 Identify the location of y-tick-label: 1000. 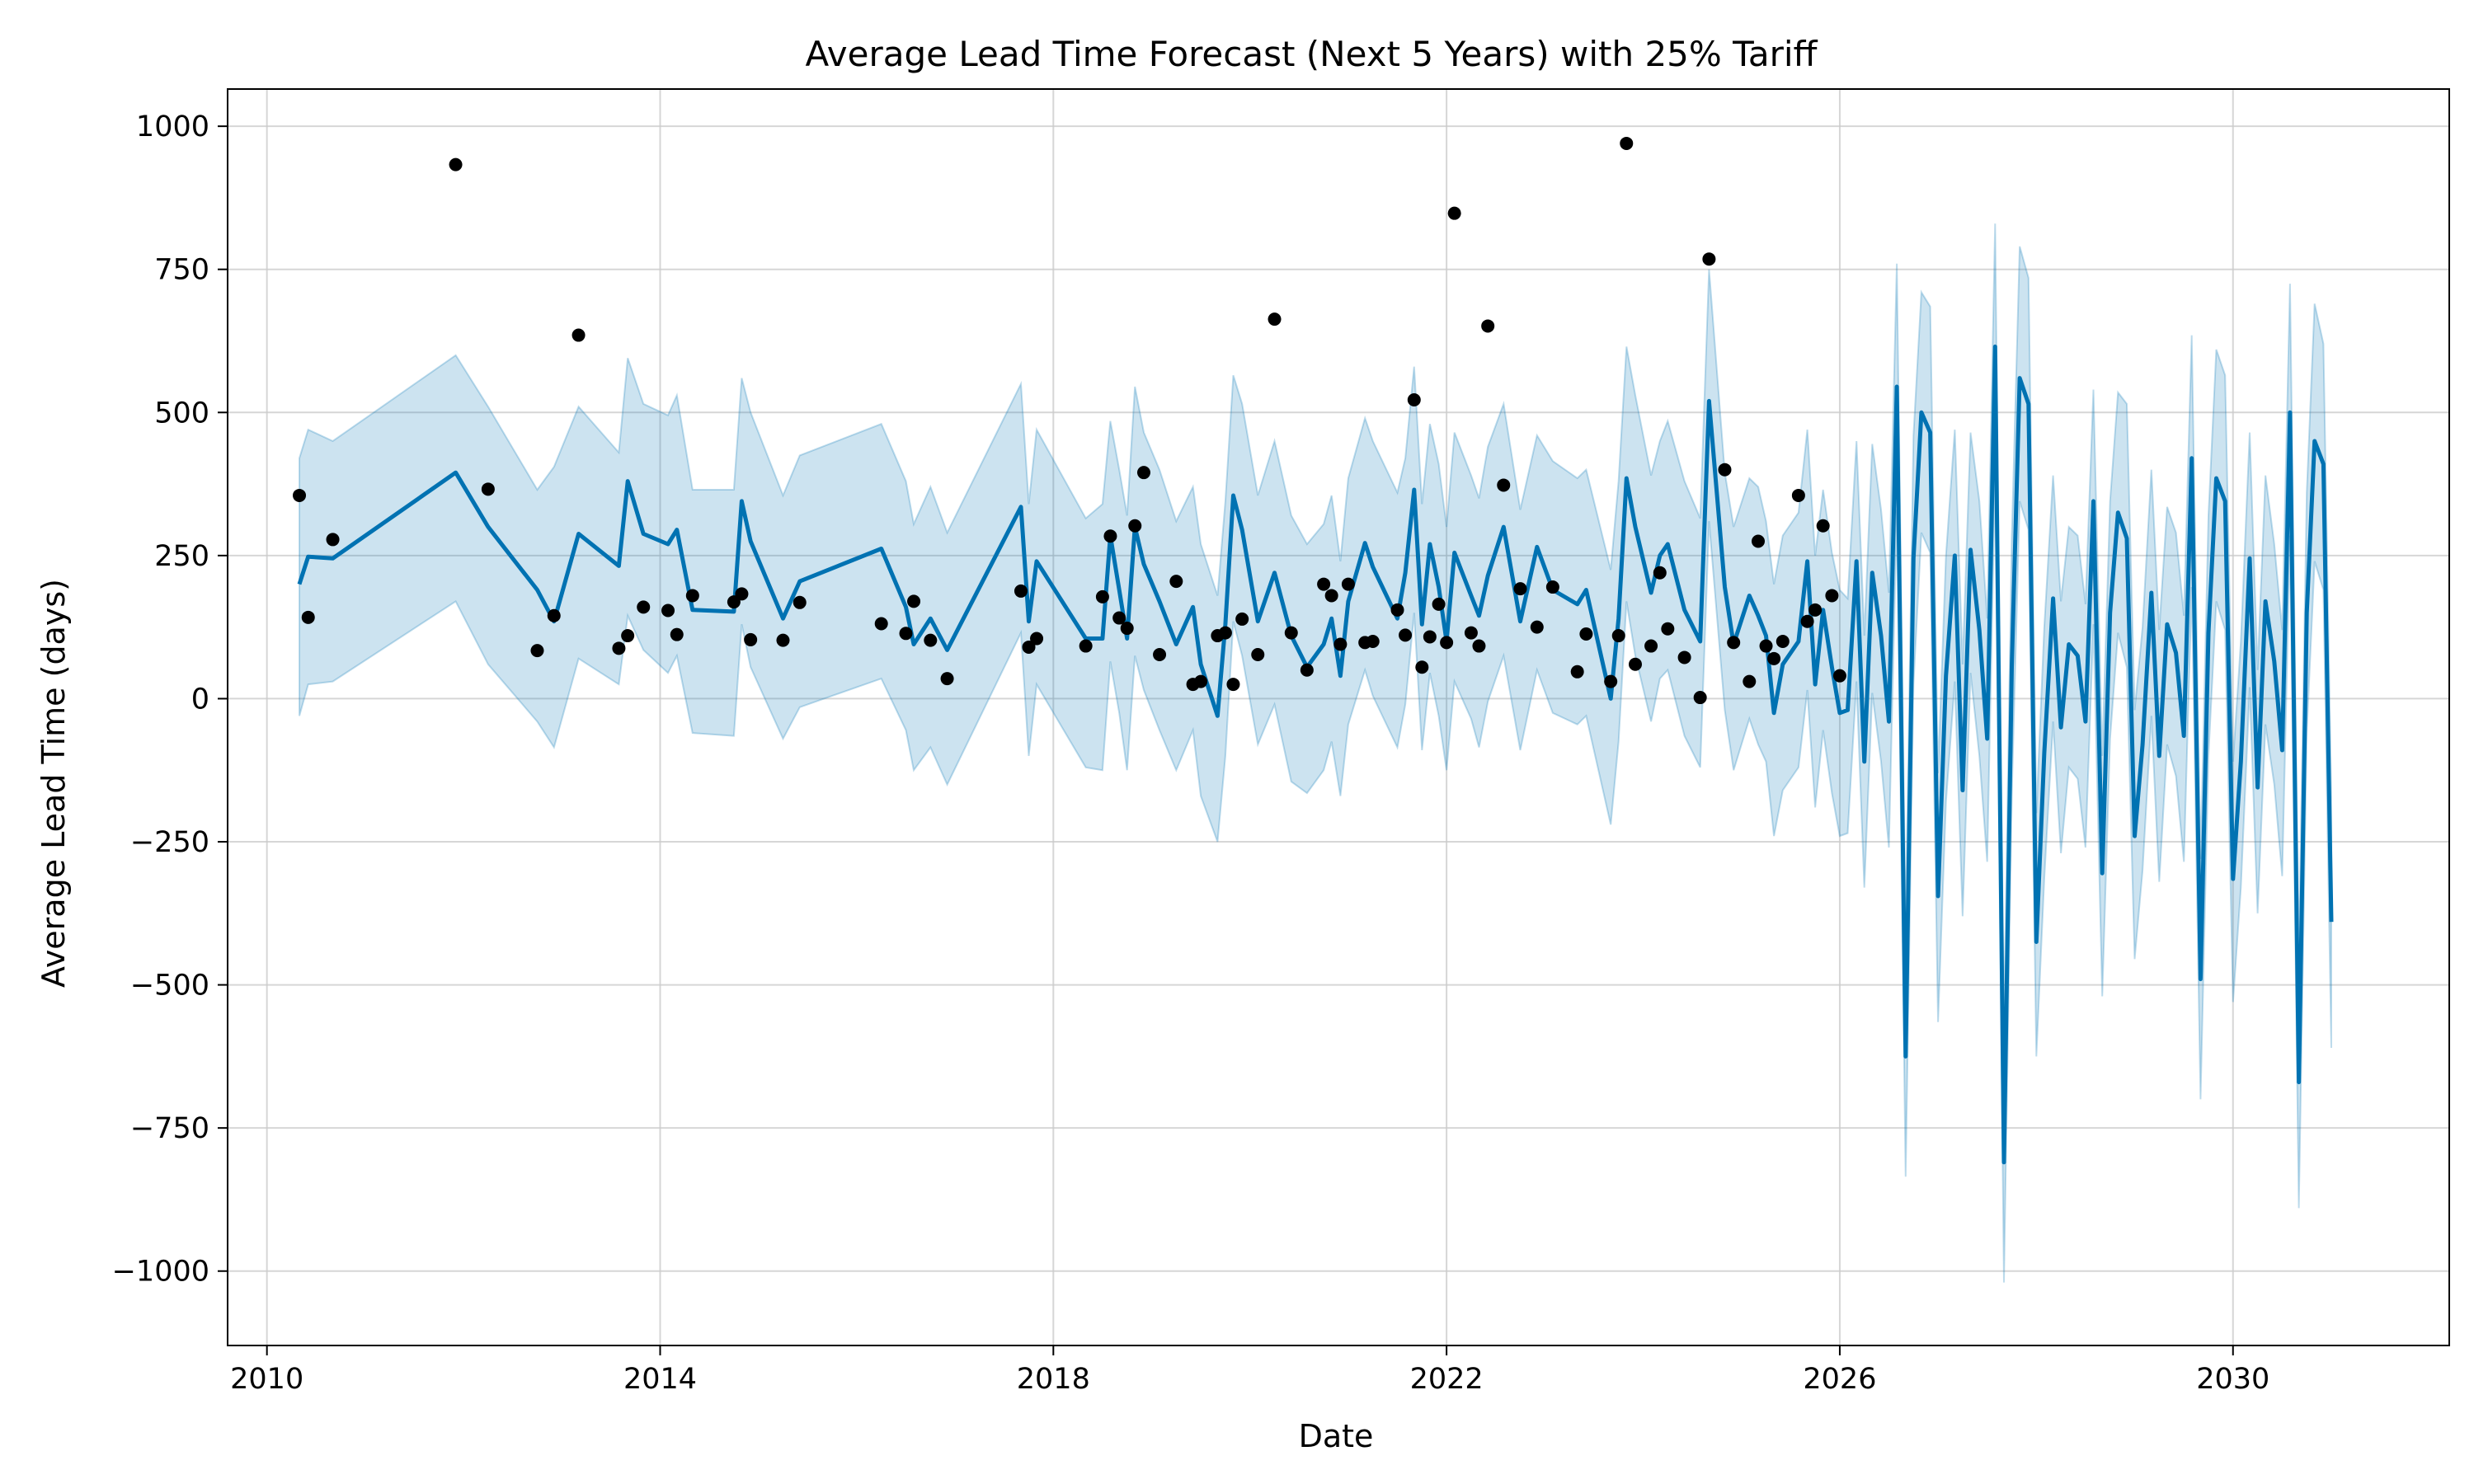
(172, 127).